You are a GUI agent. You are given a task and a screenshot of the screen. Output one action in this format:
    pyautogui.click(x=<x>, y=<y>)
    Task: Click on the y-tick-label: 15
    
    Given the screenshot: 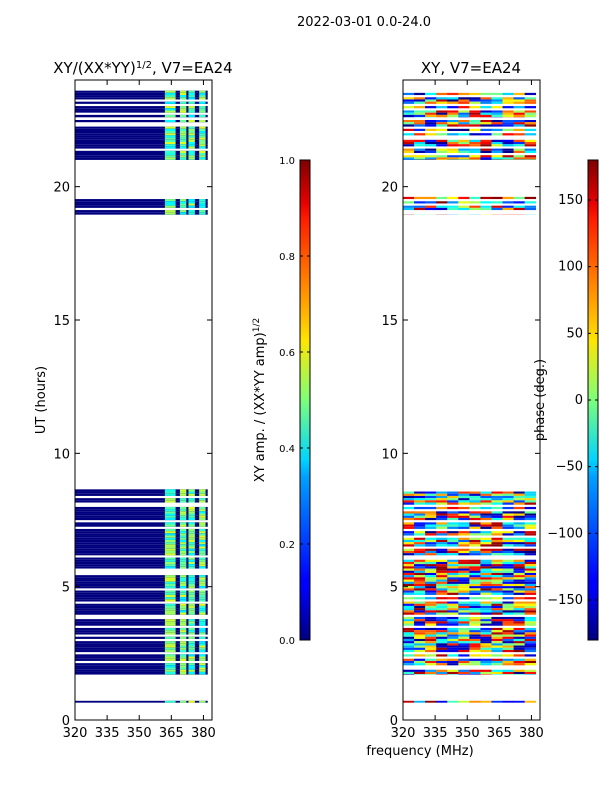 What is the action you would take?
    pyautogui.click(x=389, y=321)
    